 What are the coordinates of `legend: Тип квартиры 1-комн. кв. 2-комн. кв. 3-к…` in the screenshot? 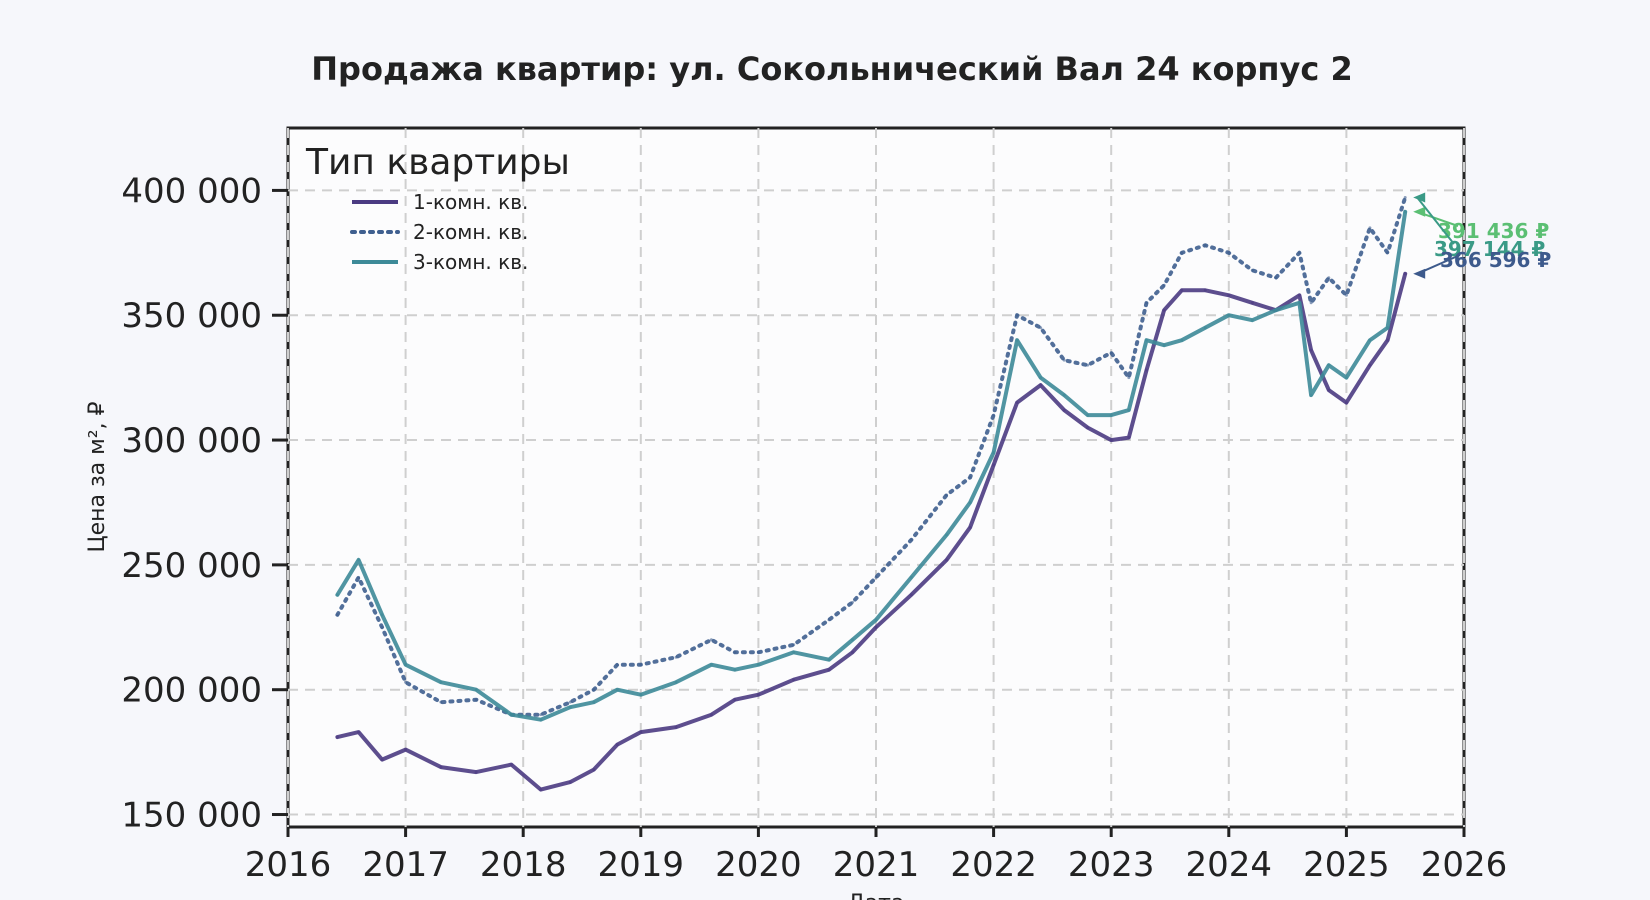 It's located at (437, 208).